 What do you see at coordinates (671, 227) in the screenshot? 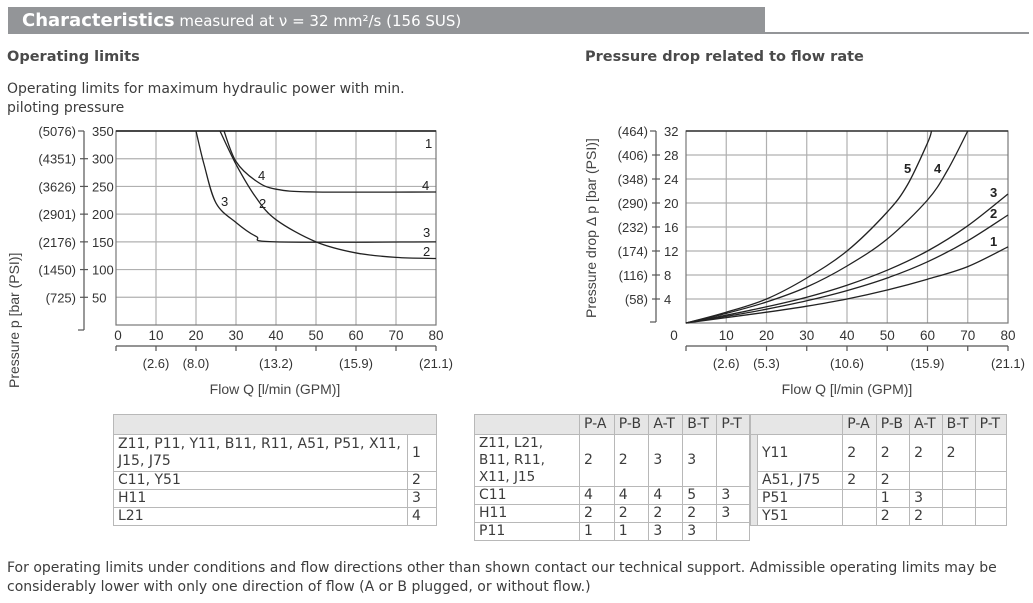
I see `svg-text: 16` at bounding box center [671, 227].